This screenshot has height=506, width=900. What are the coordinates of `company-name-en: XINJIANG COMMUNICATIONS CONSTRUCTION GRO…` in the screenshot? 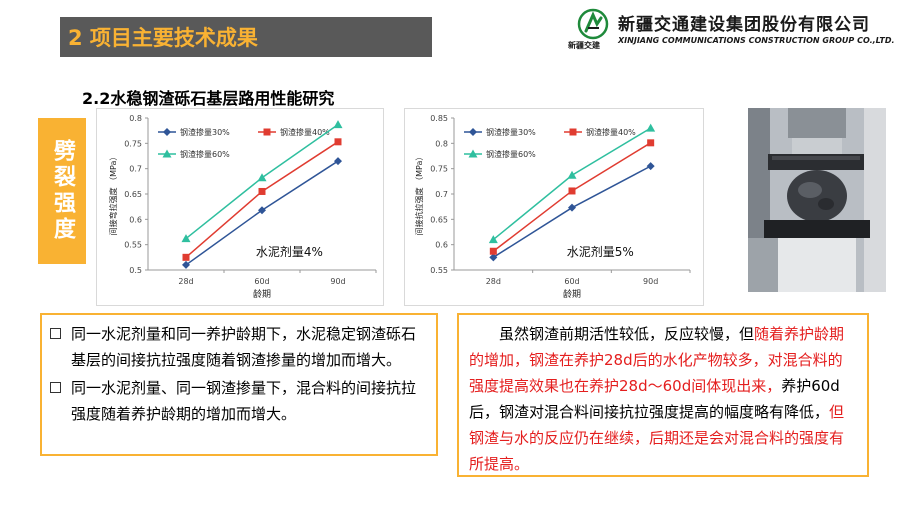 It's located at (756, 40).